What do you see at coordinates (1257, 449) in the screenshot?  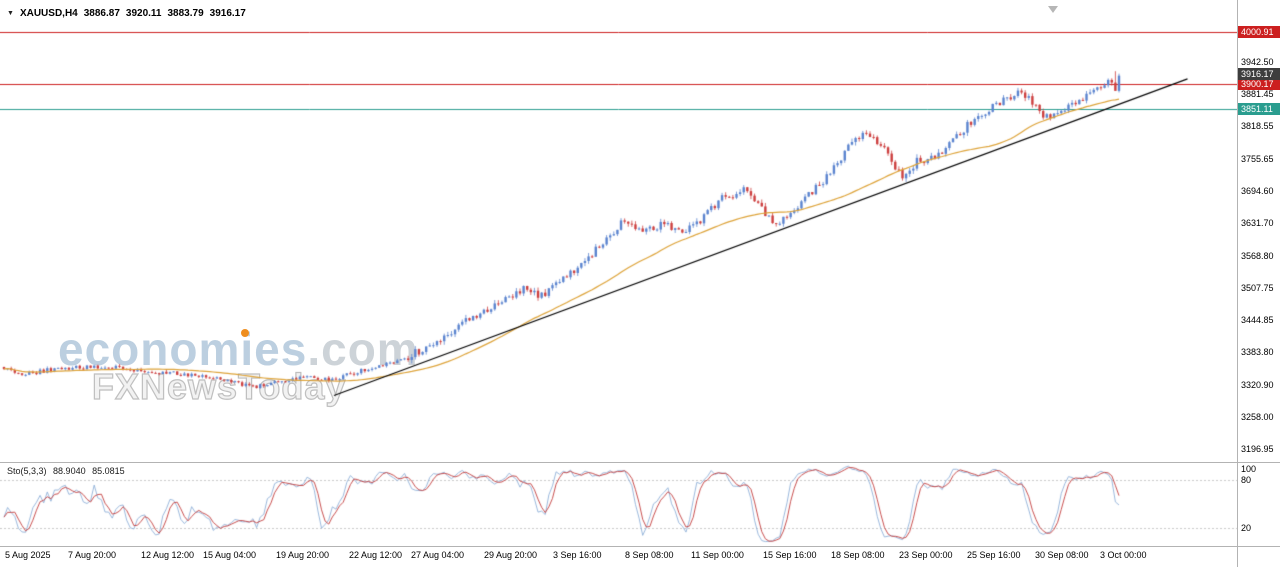 I see `price-tick-label: 3196.95` at bounding box center [1257, 449].